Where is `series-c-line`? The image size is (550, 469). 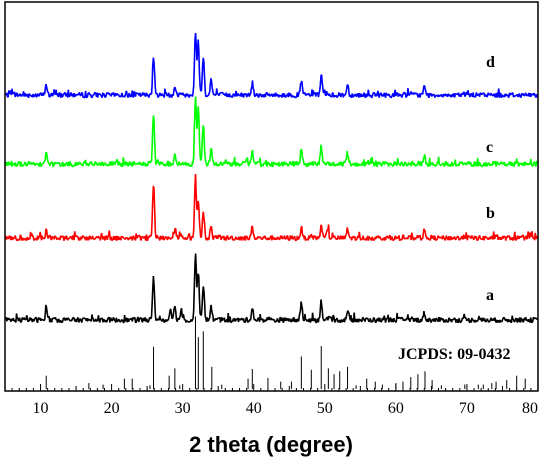 series-c-line is located at coordinates (271, 132).